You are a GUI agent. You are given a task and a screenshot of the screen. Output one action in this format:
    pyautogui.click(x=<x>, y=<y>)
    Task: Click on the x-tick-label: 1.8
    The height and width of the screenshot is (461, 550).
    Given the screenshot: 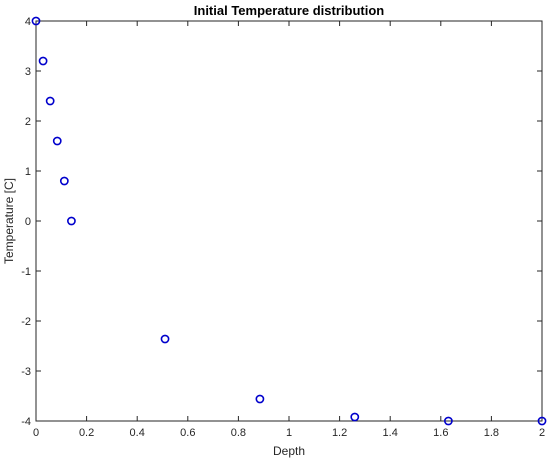 What is the action you would take?
    pyautogui.click(x=491, y=433)
    